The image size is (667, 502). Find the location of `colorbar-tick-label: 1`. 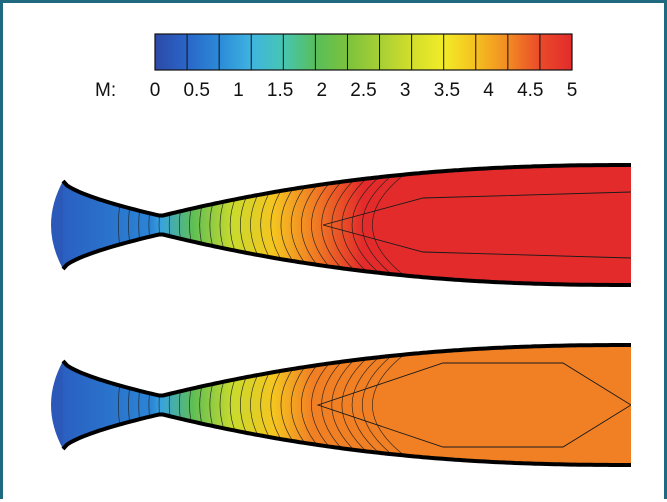

colorbar-tick-label: 1 is located at coordinates (238, 90).